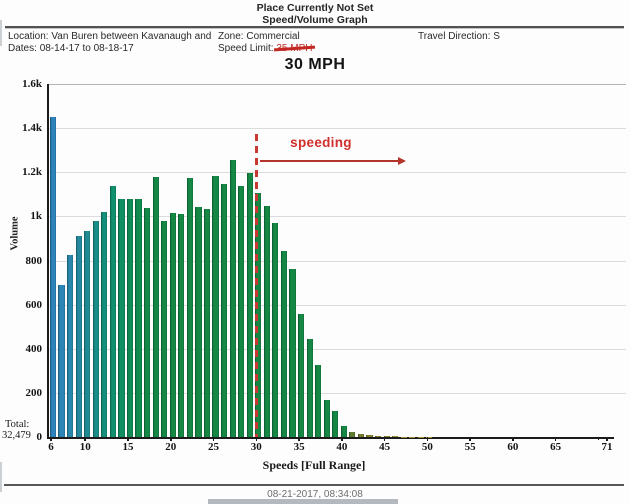  Describe the element at coordinates (315, 64) in the screenshot. I see `corrected-speed-limit-annotation: 30 MPH` at that location.